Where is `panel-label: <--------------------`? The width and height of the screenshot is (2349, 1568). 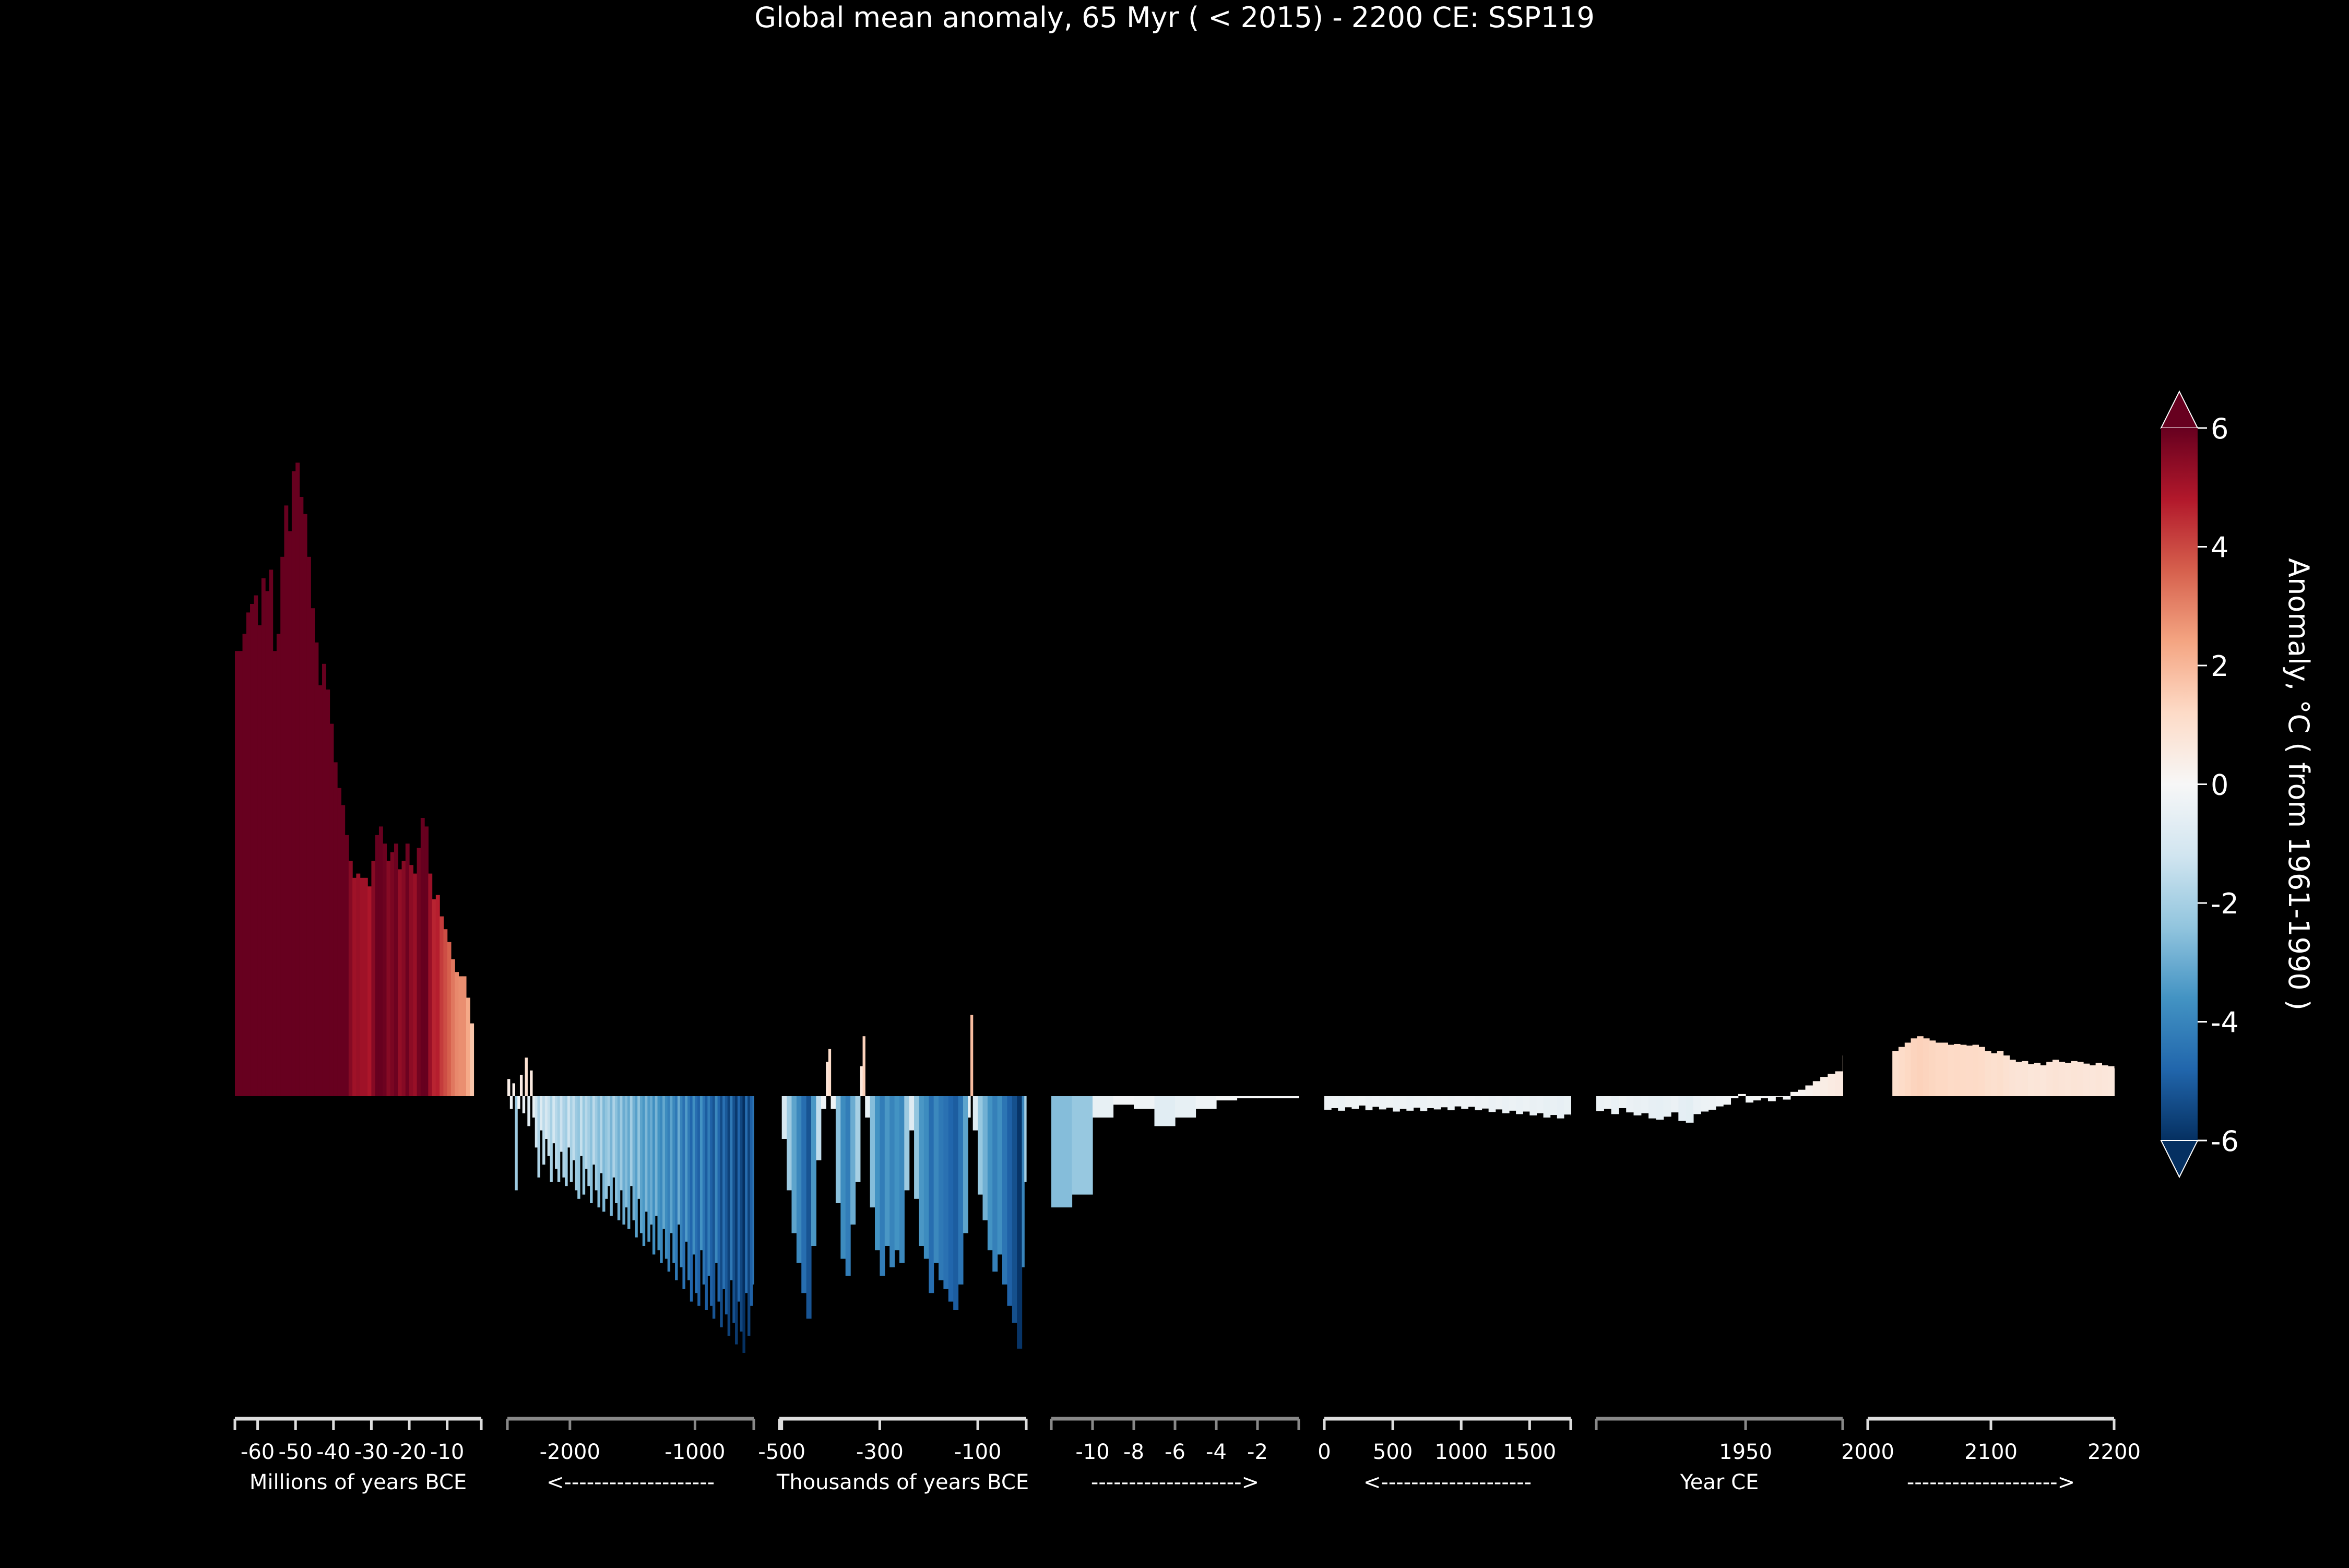 panel-label: <-------------------- is located at coordinates (631, 1482).